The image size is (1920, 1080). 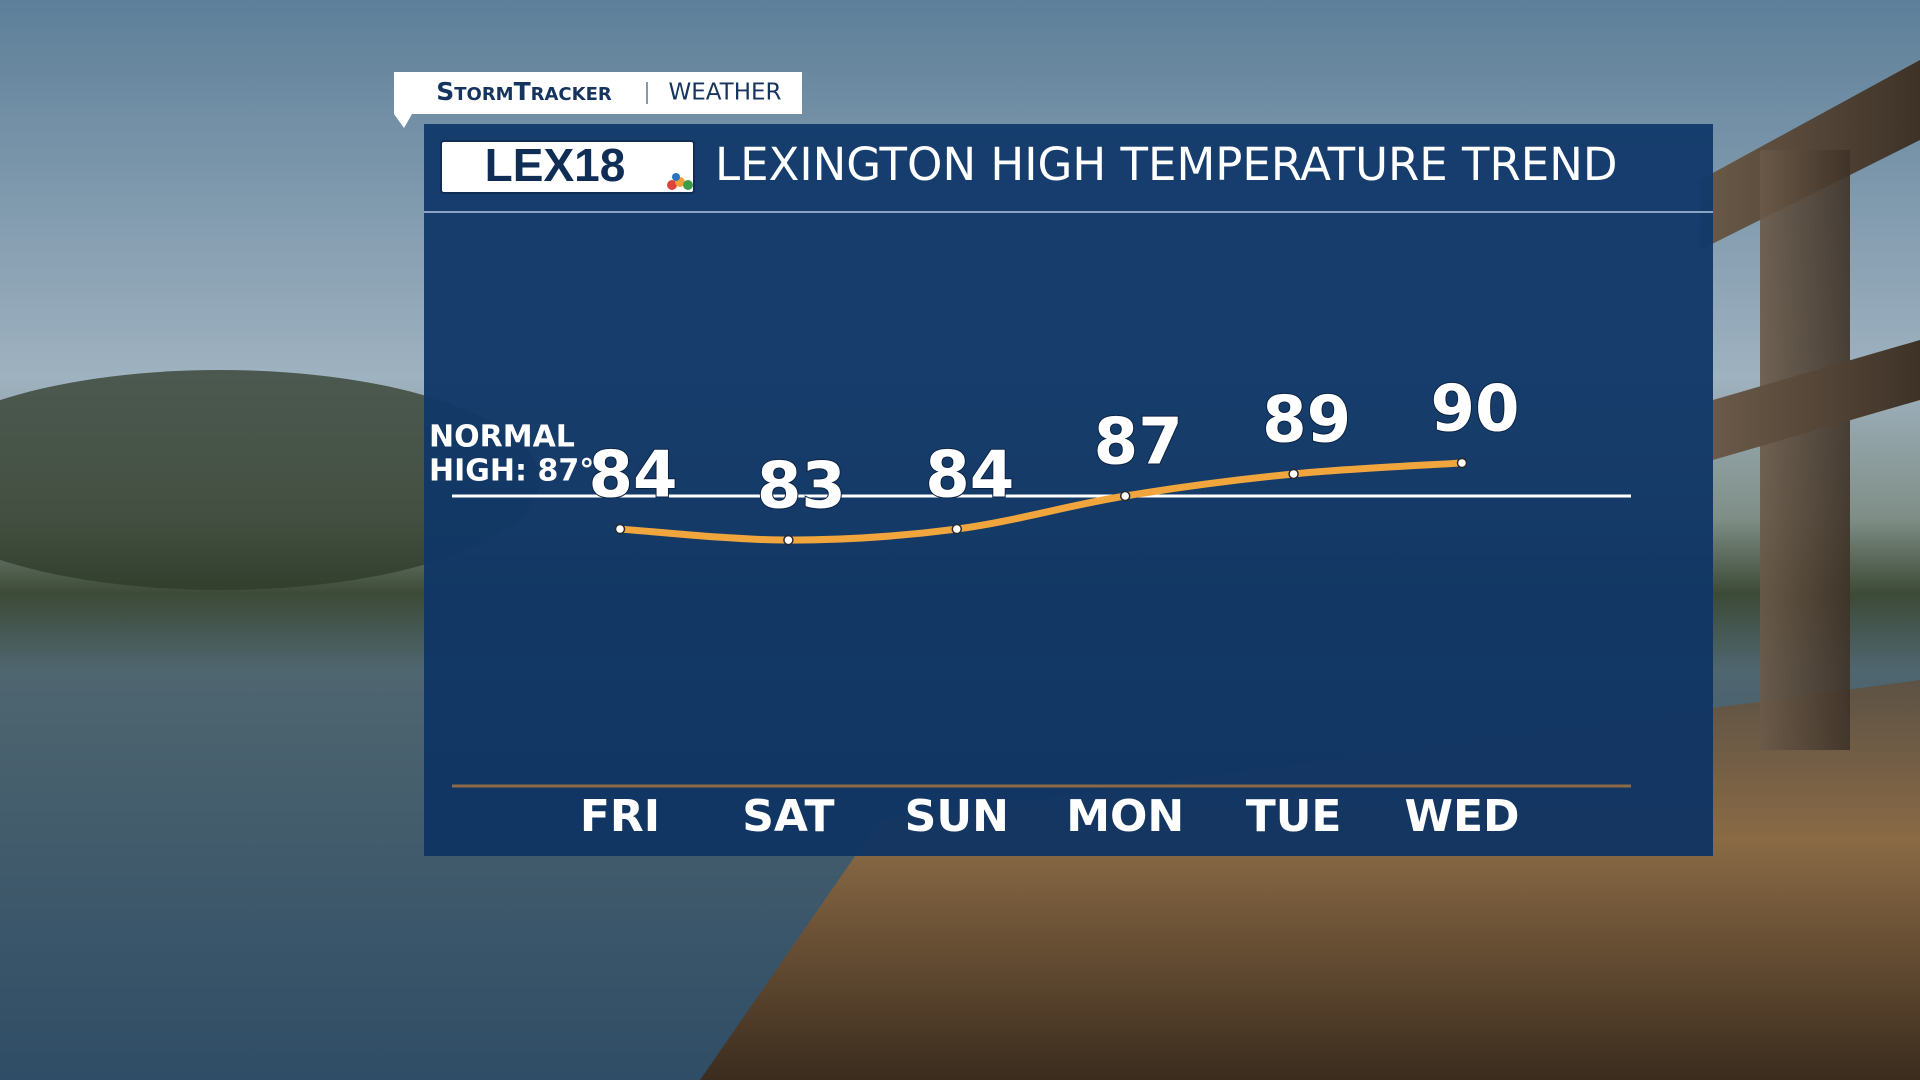 I want to click on brand-section: WEATHER, so click(x=724, y=93).